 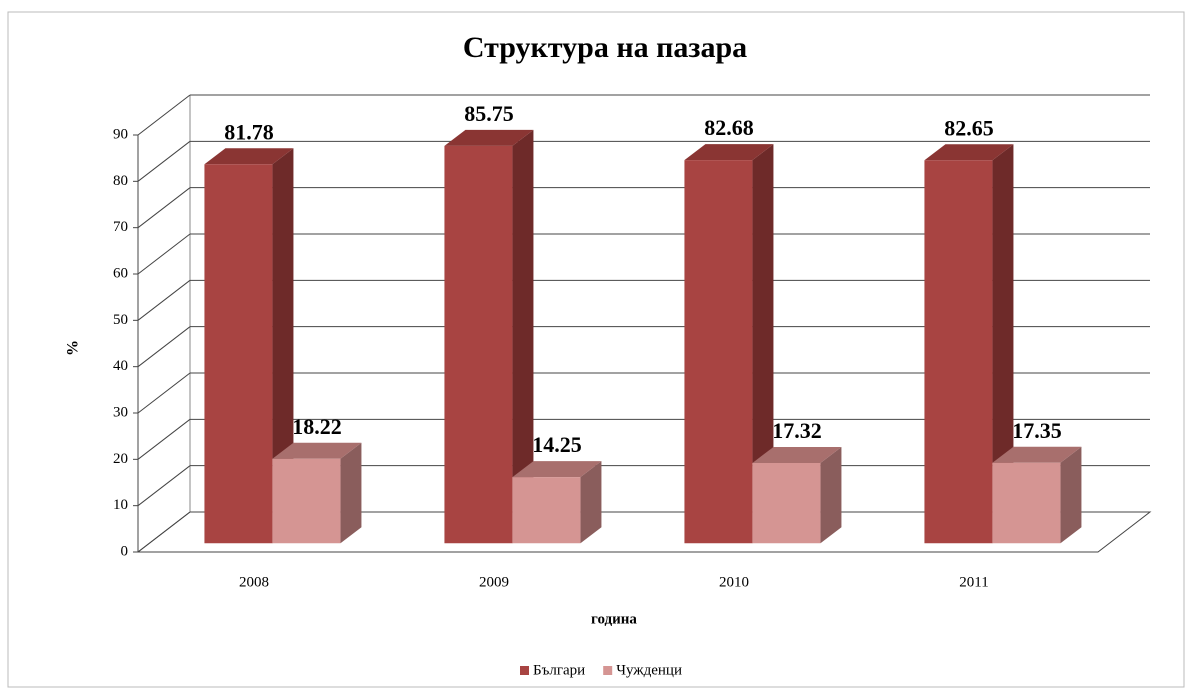 What do you see at coordinates (120, 134) in the screenshot?
I see `y-tick-label: 90` at bounding box center [120, 134].